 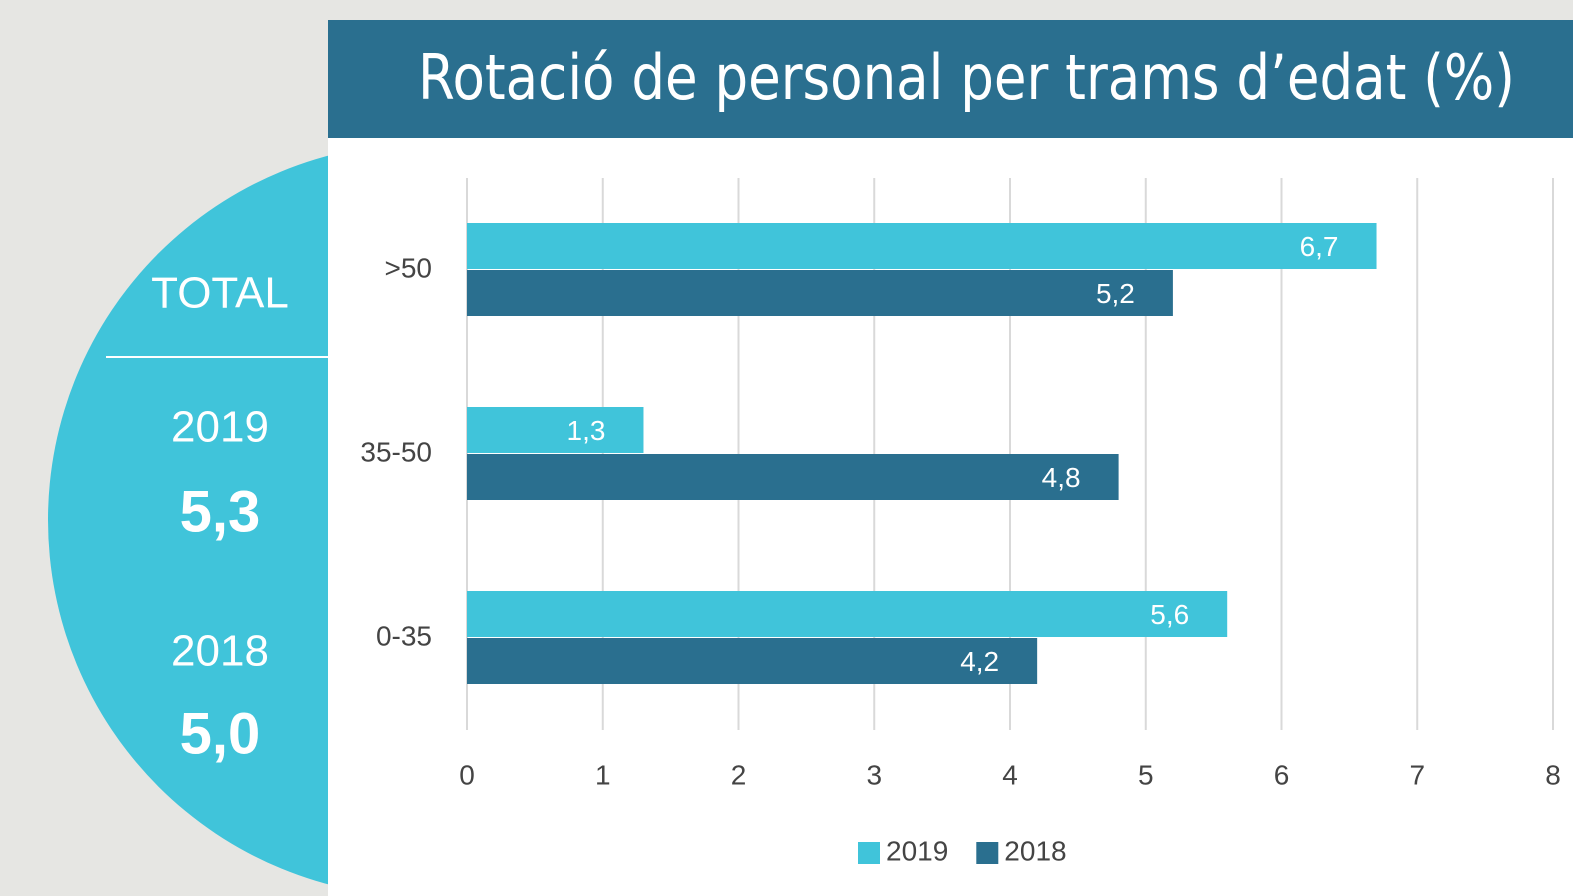 What do you see at coordinates (603, 774) in the screenshot?
I see `x-tick-label: 1` at bounding box center [603, 774].